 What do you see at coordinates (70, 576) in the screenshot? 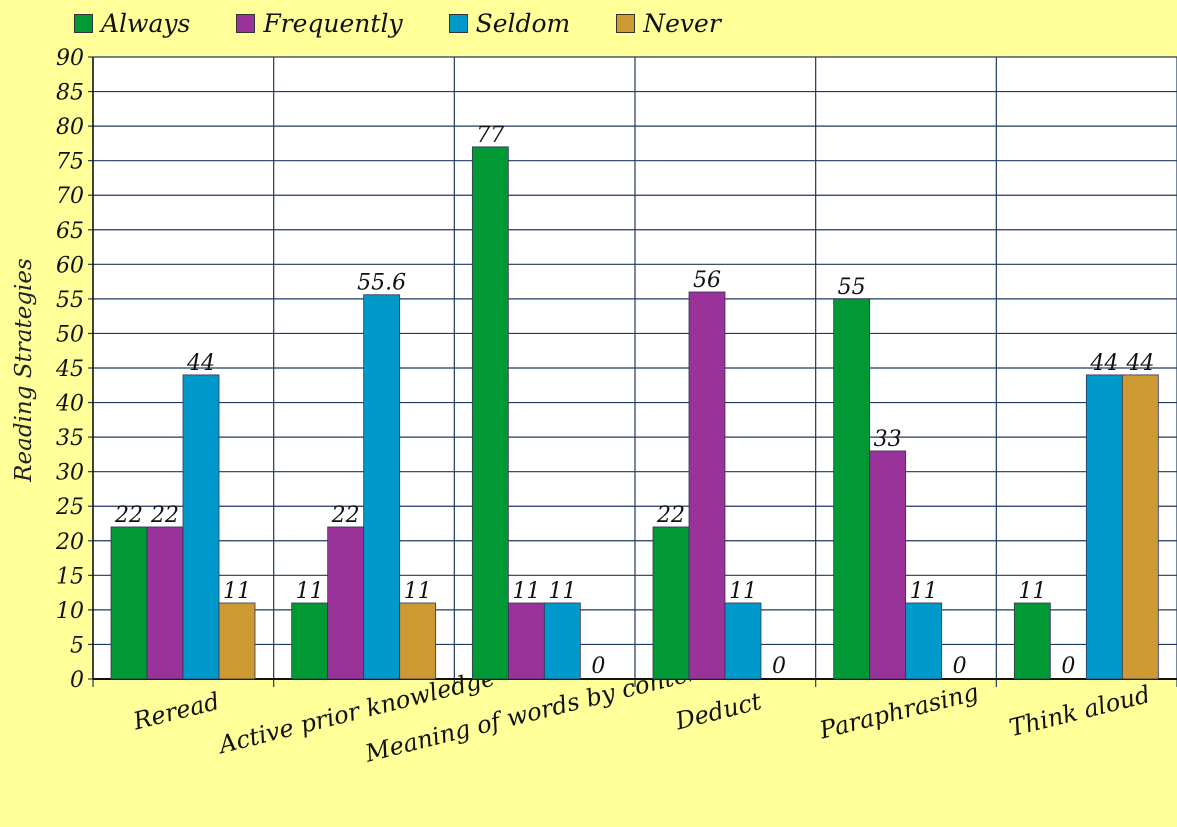
I see `y-tick-label: 15` at bounding box center [70, 576].